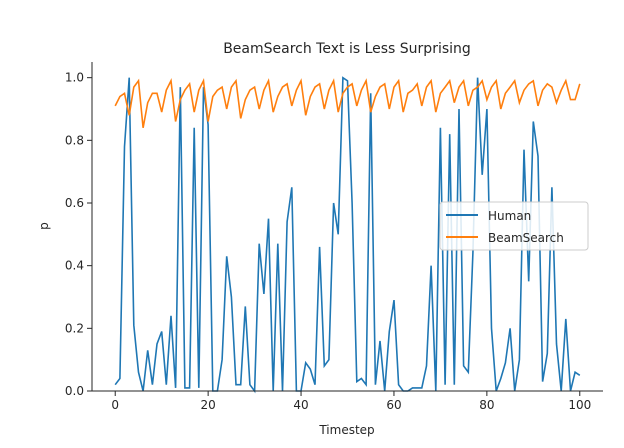 The width and height of the screenshot is (624, 448). Describe the element at coordinates (509, 216) in the screenshot. I see `legend-label-human: Human` at that location.